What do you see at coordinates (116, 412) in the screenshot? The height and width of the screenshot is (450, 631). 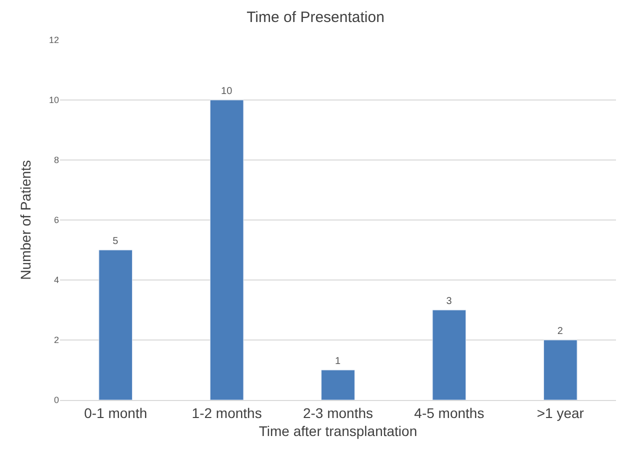 I see `x-tick-label: 0-1 month` at bounding box center [116, 412].